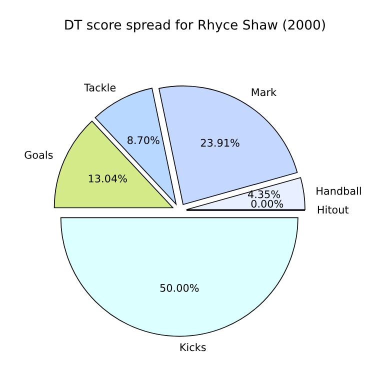 Image resolution: width=390 pixels, height=390 pixels. What do you see at coordinates (267, 204) in the screenshot?
I see `text: 0.00%` at bounding box center [267, 204].